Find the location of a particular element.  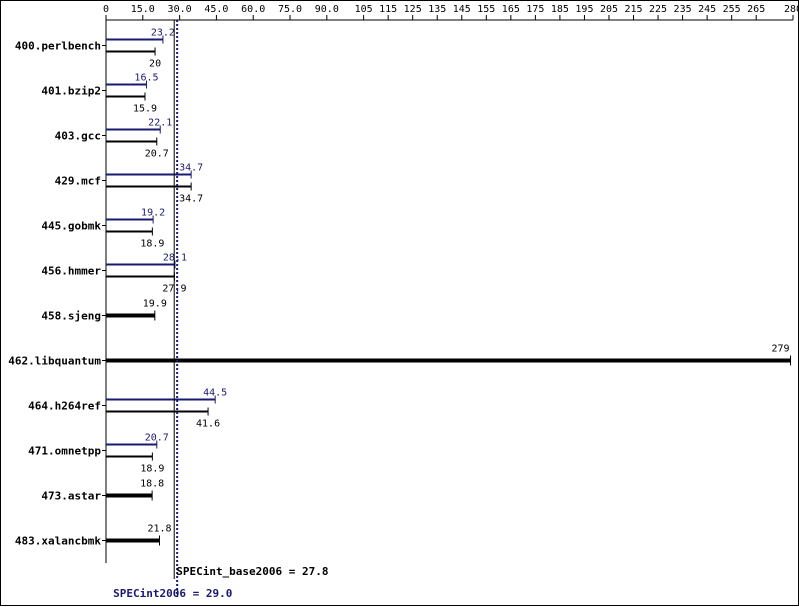

x-tick-label: 90.0 is located at coordinates (327, 9).